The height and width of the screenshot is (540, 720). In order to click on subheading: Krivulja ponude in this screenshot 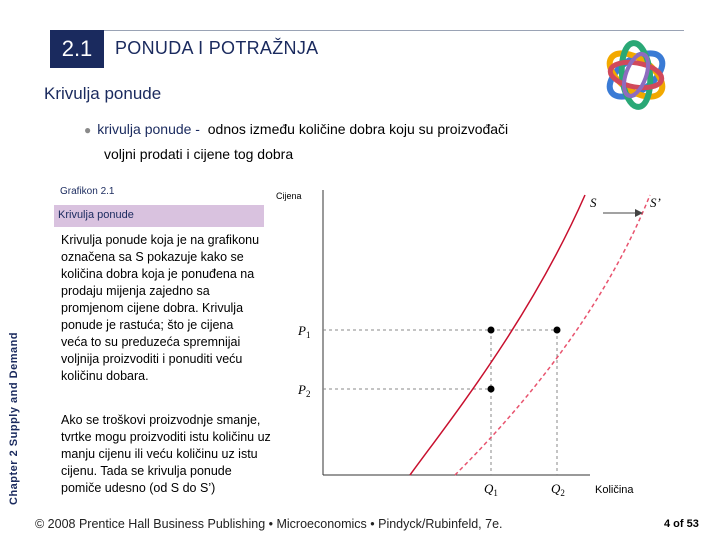, I will do `click(103, 93)`.